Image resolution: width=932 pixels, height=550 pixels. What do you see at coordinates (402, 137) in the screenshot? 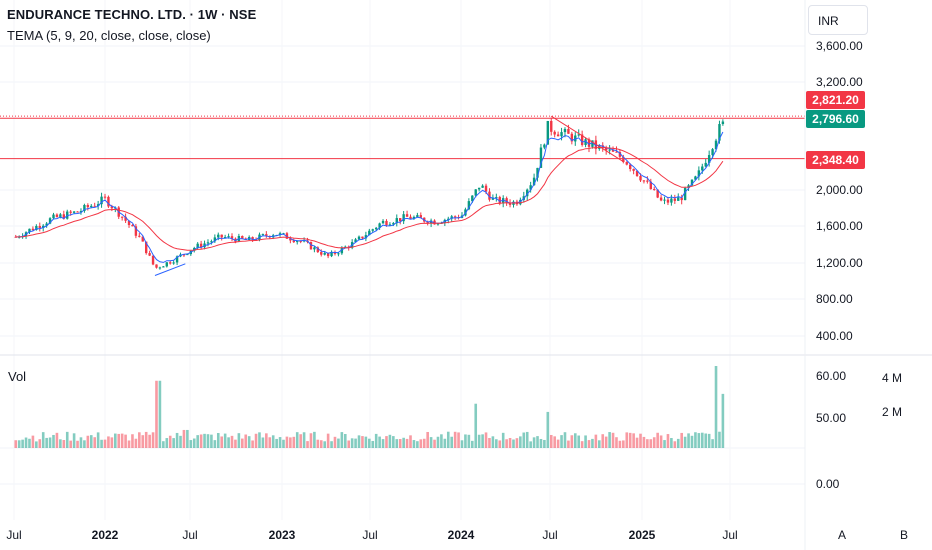
I see `horizontal-lines` at bounding box center [402, 137].